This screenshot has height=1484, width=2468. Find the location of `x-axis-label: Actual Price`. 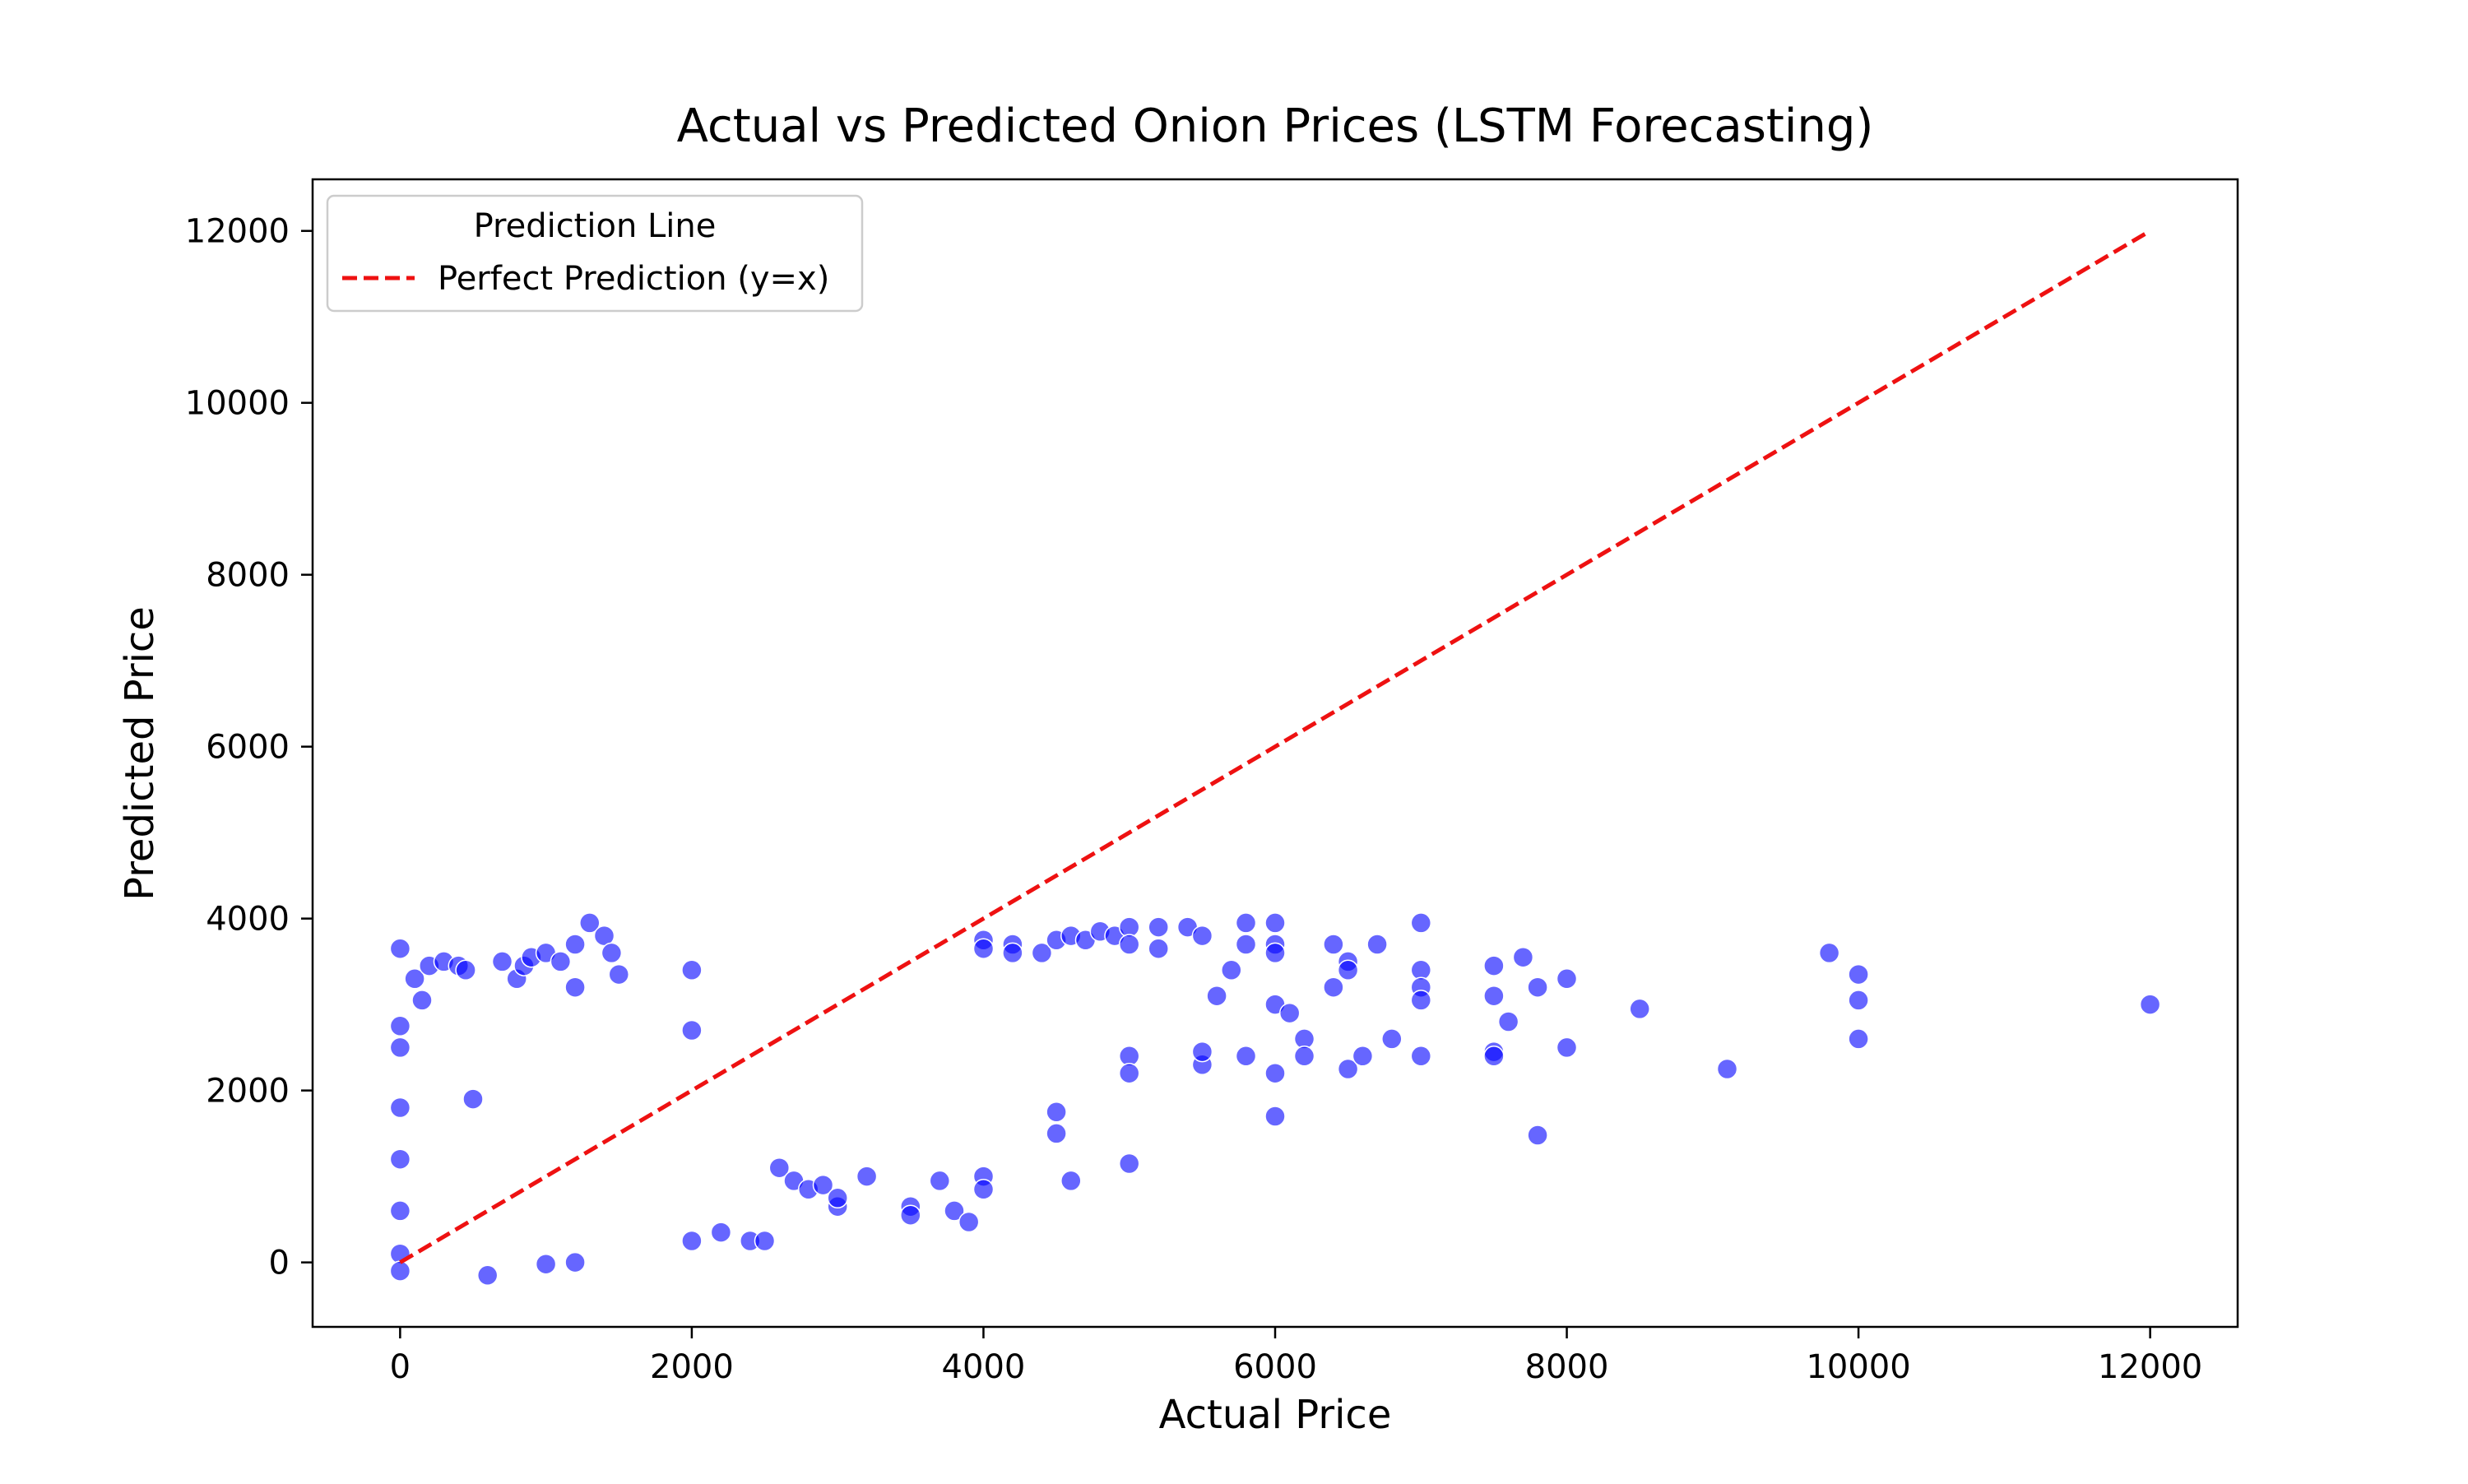

x-axis-label: Actual Price is located at coordinates (1275, 1415).